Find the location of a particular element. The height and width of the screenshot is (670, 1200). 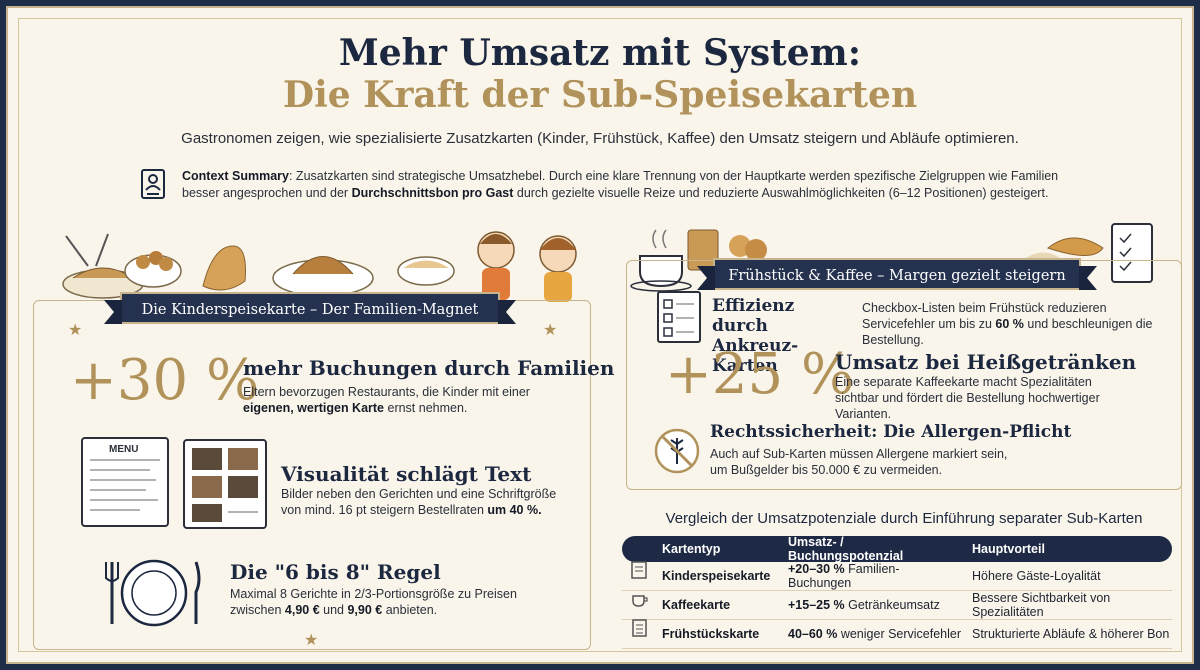

kids-stat-text-bold: eigenen, wertigen Karte is located at coordinates (314, 408).